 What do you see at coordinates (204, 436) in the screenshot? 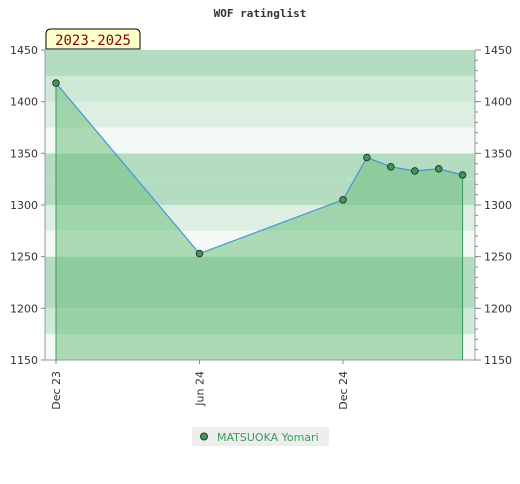
I see `legend-marker` at bounding box center [204, 436].